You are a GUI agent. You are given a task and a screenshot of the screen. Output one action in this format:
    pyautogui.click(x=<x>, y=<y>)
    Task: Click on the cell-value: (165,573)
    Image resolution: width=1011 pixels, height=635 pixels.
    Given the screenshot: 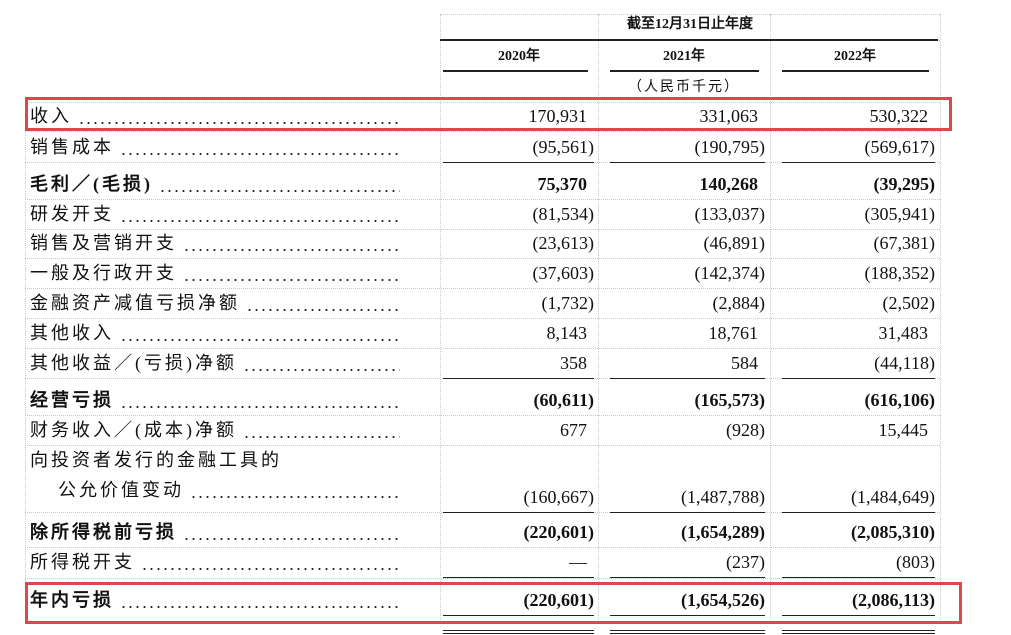 What is the action you would take?
    pyautogui.click(x=730, y=400)
    